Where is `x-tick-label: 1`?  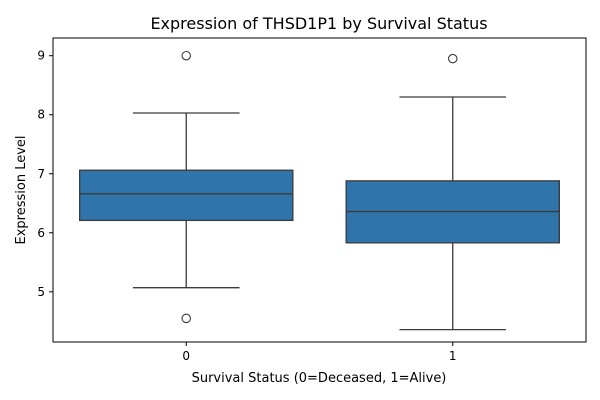
x-tick-label: 1 is located at coordinates (453, 356).